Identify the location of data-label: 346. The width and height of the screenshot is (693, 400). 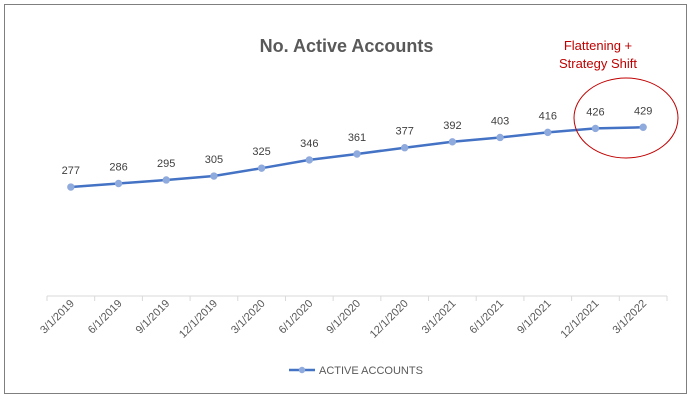
(309, 144).